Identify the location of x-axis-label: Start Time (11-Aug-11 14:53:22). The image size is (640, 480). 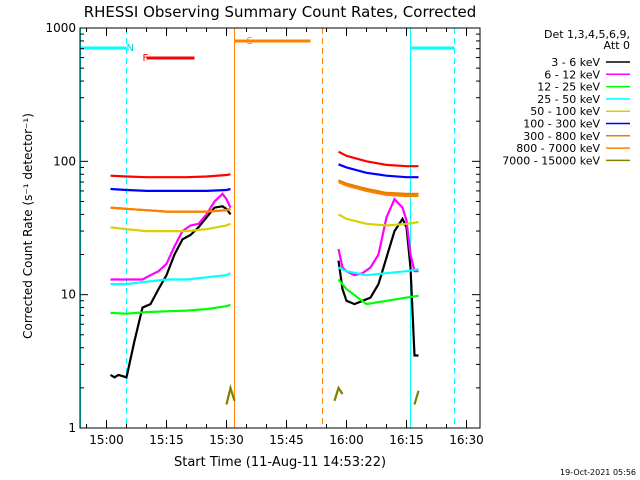
(280, 462).